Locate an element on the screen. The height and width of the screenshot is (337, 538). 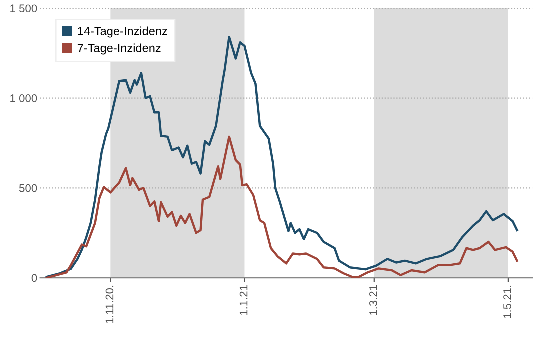
y-tick-label: 1 000 is located at coordinates (24, 98).